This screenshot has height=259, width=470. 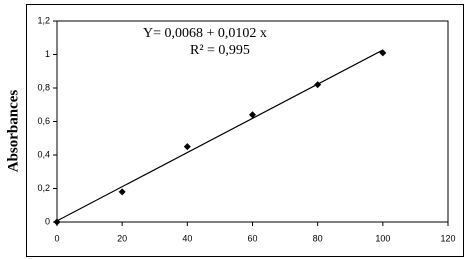 What do you see at coordinates (43, 121) in the screenshot?
I see `y-tick-label: 0,6` at bounding box center [43, 121].